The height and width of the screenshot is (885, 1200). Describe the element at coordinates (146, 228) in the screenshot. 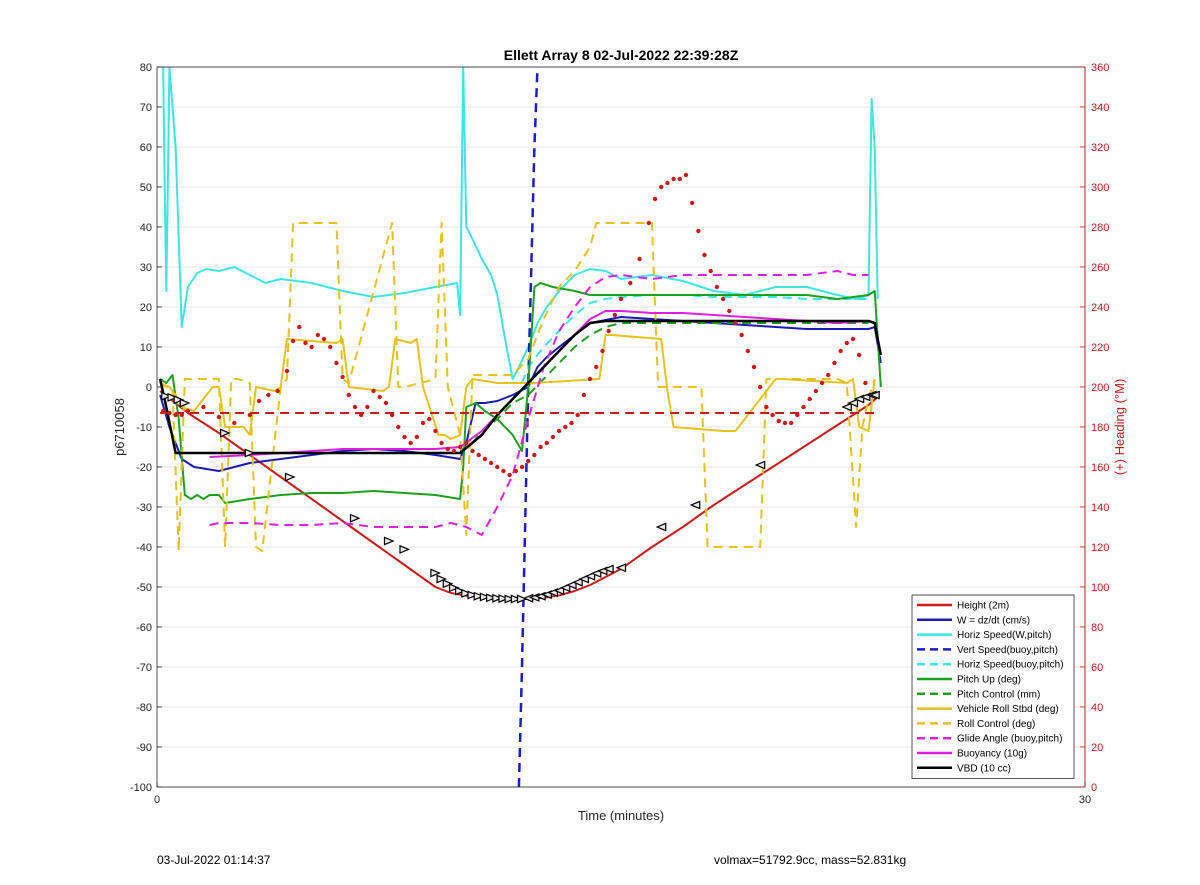

I see `y-tick-label-left: 40` at that location.